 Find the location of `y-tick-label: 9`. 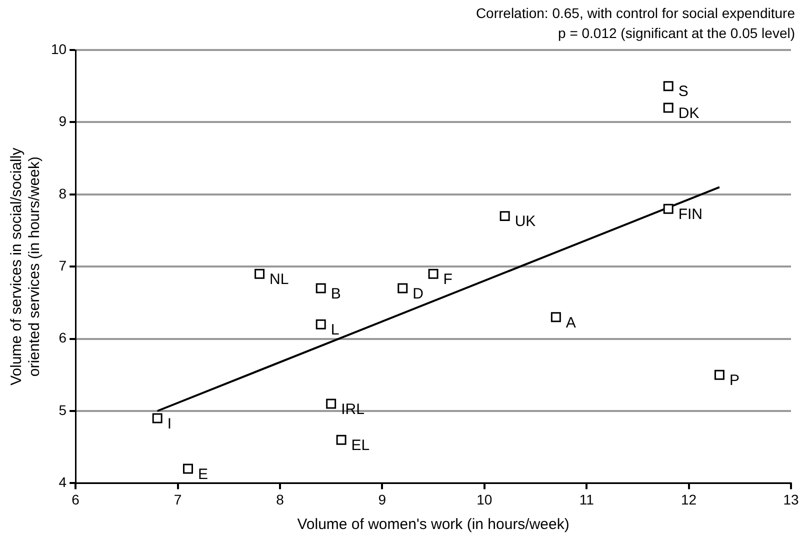

y-tick-label: 9 is located at coordinates (62, 121).